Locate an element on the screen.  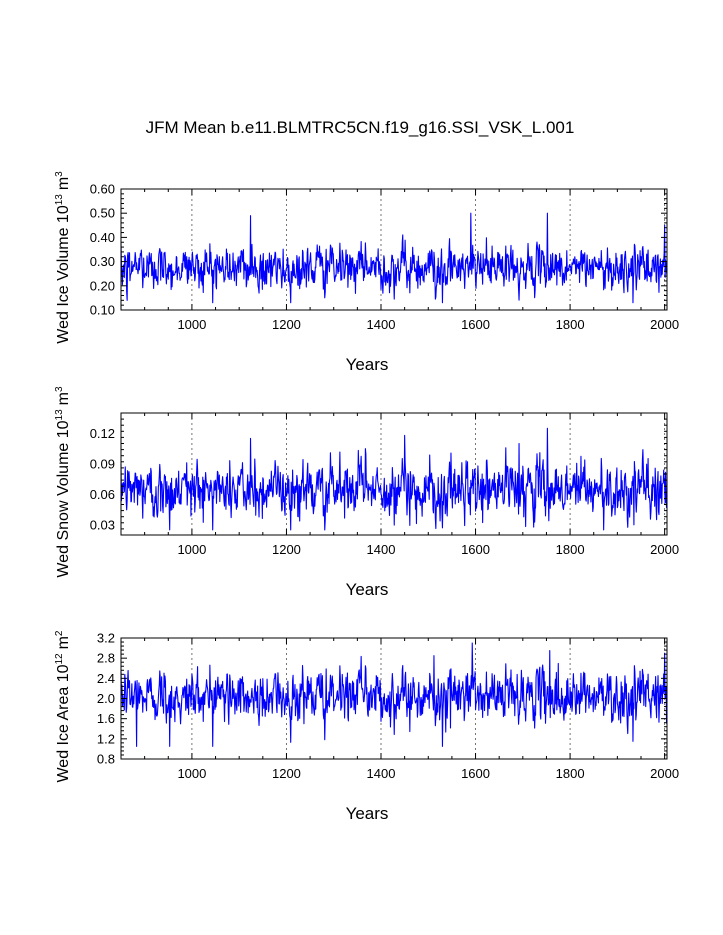
y-axis-label: Wed Ice Volume 1013m3 is located at coordinates (63, 257).